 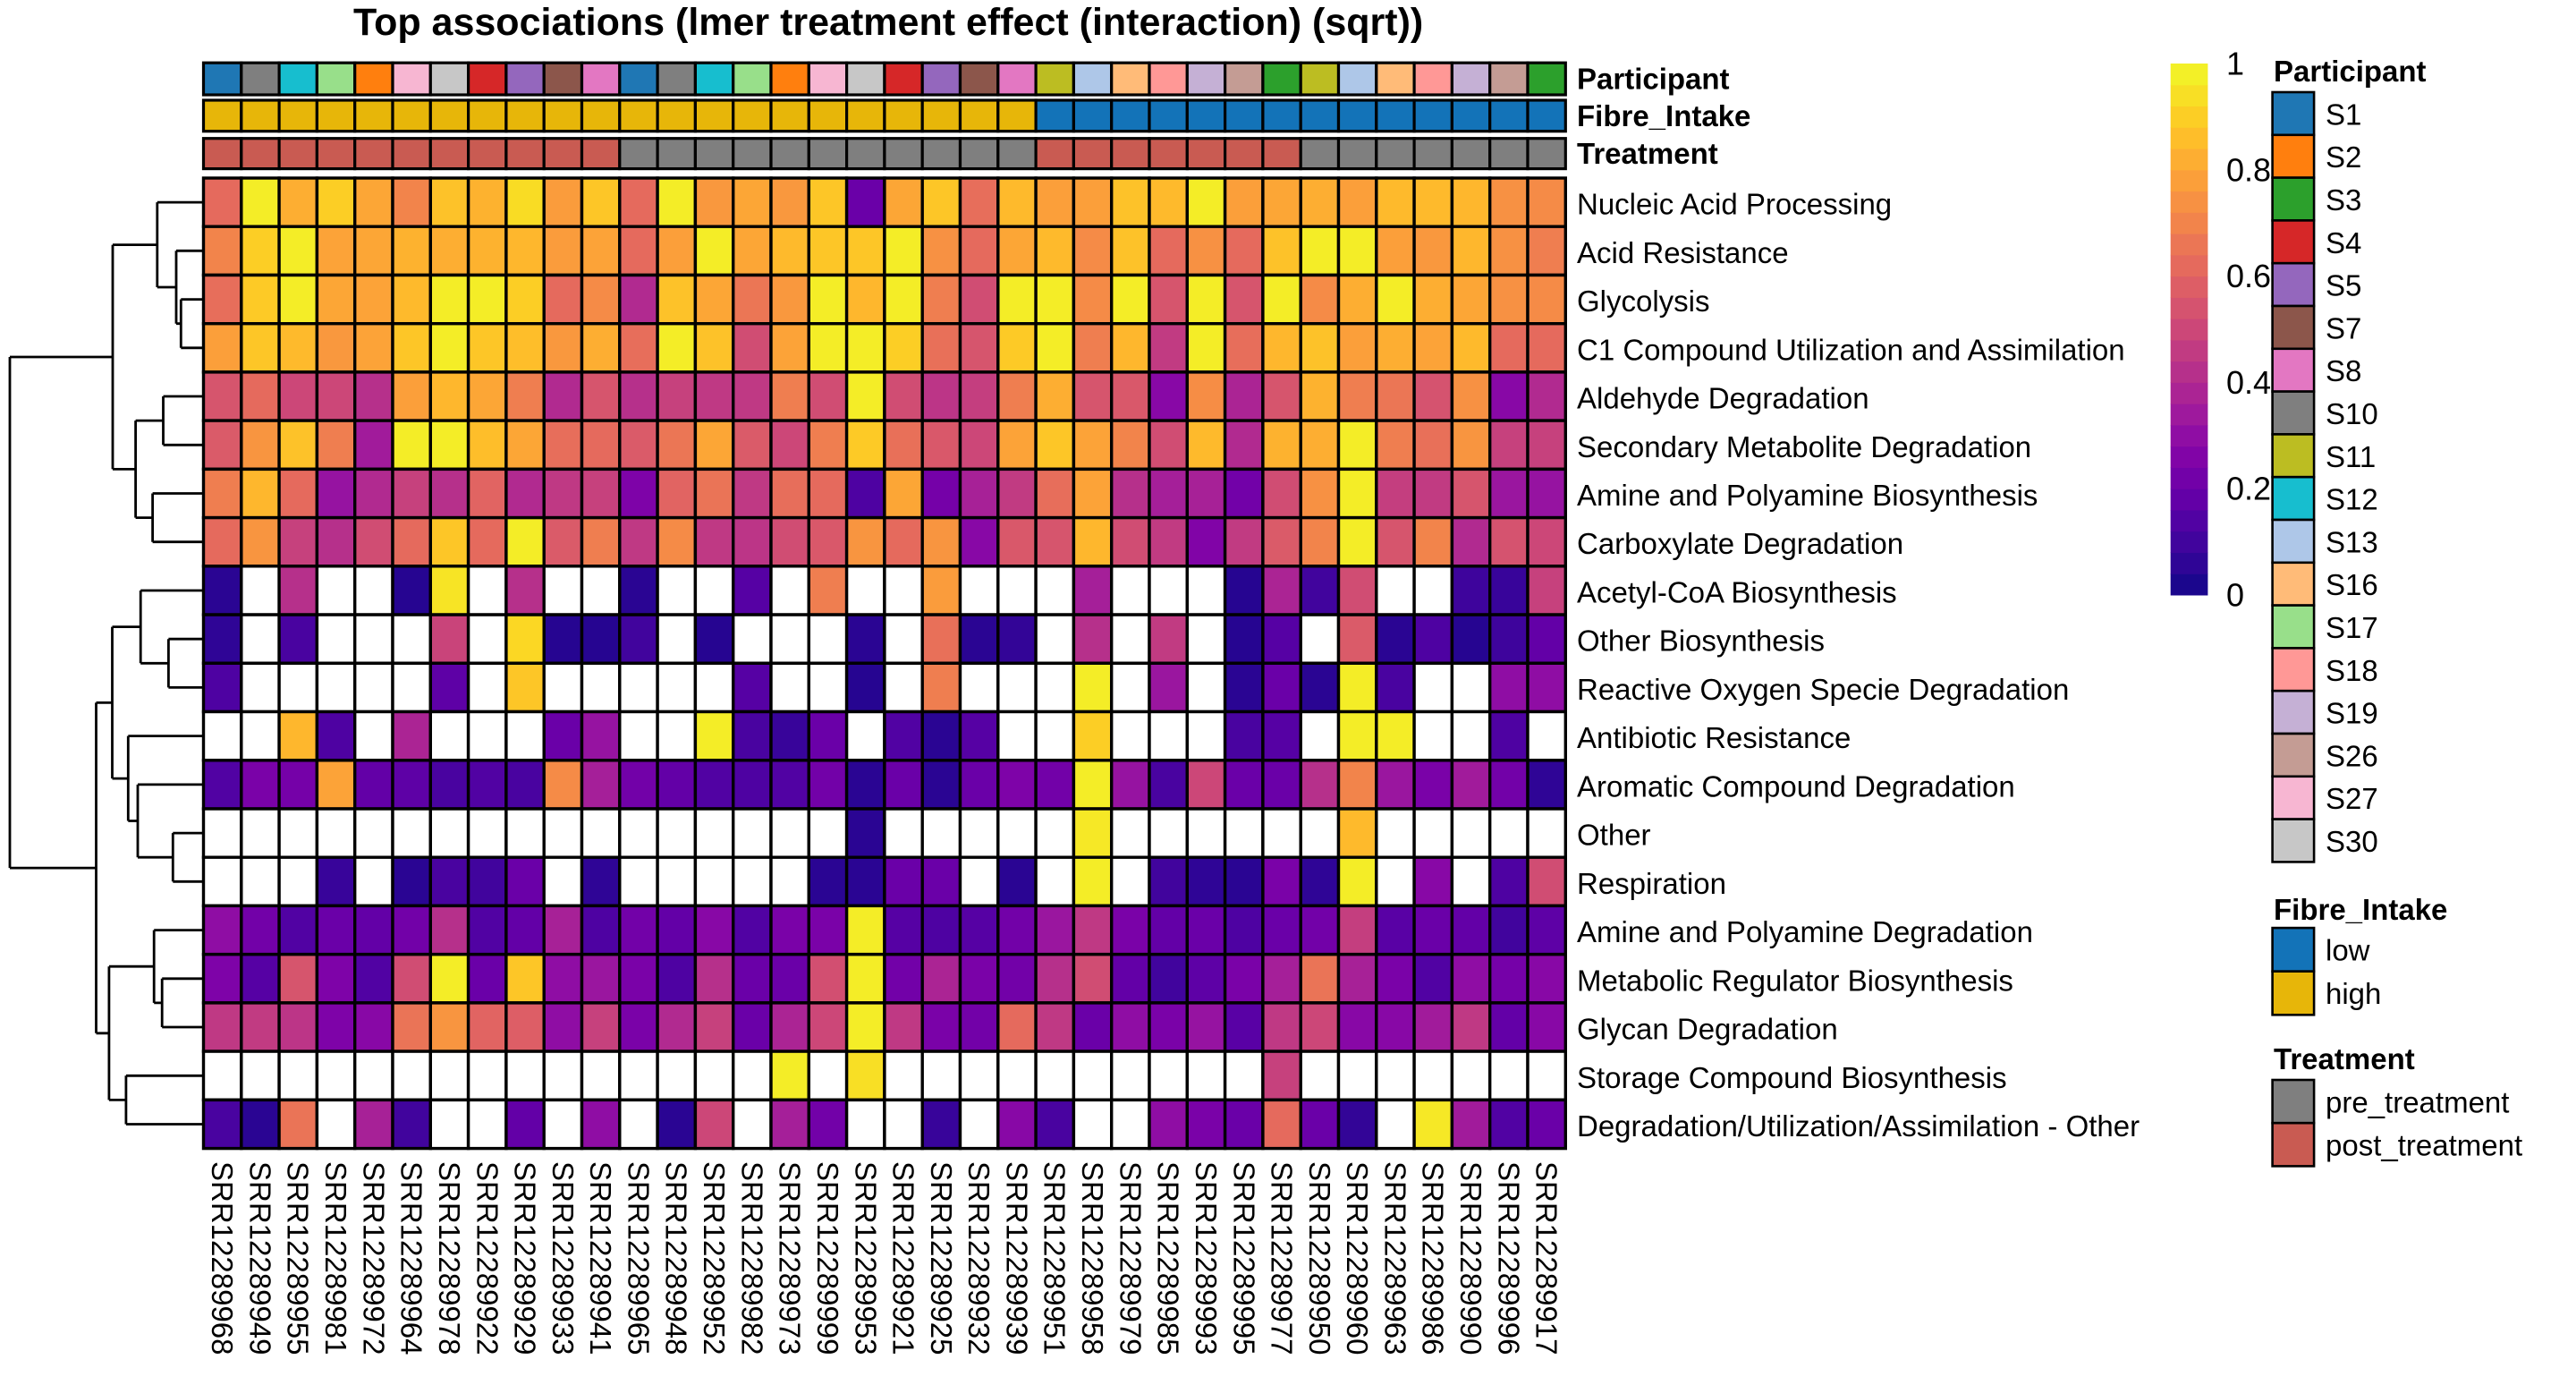 What do you see at coordinates (1807, 495) in the screenshot?
I see `svg-text:Amine and Polyamine Biosynthes: Amine and Polyamine Biosynthesis` at bounding box center [1807, 495].